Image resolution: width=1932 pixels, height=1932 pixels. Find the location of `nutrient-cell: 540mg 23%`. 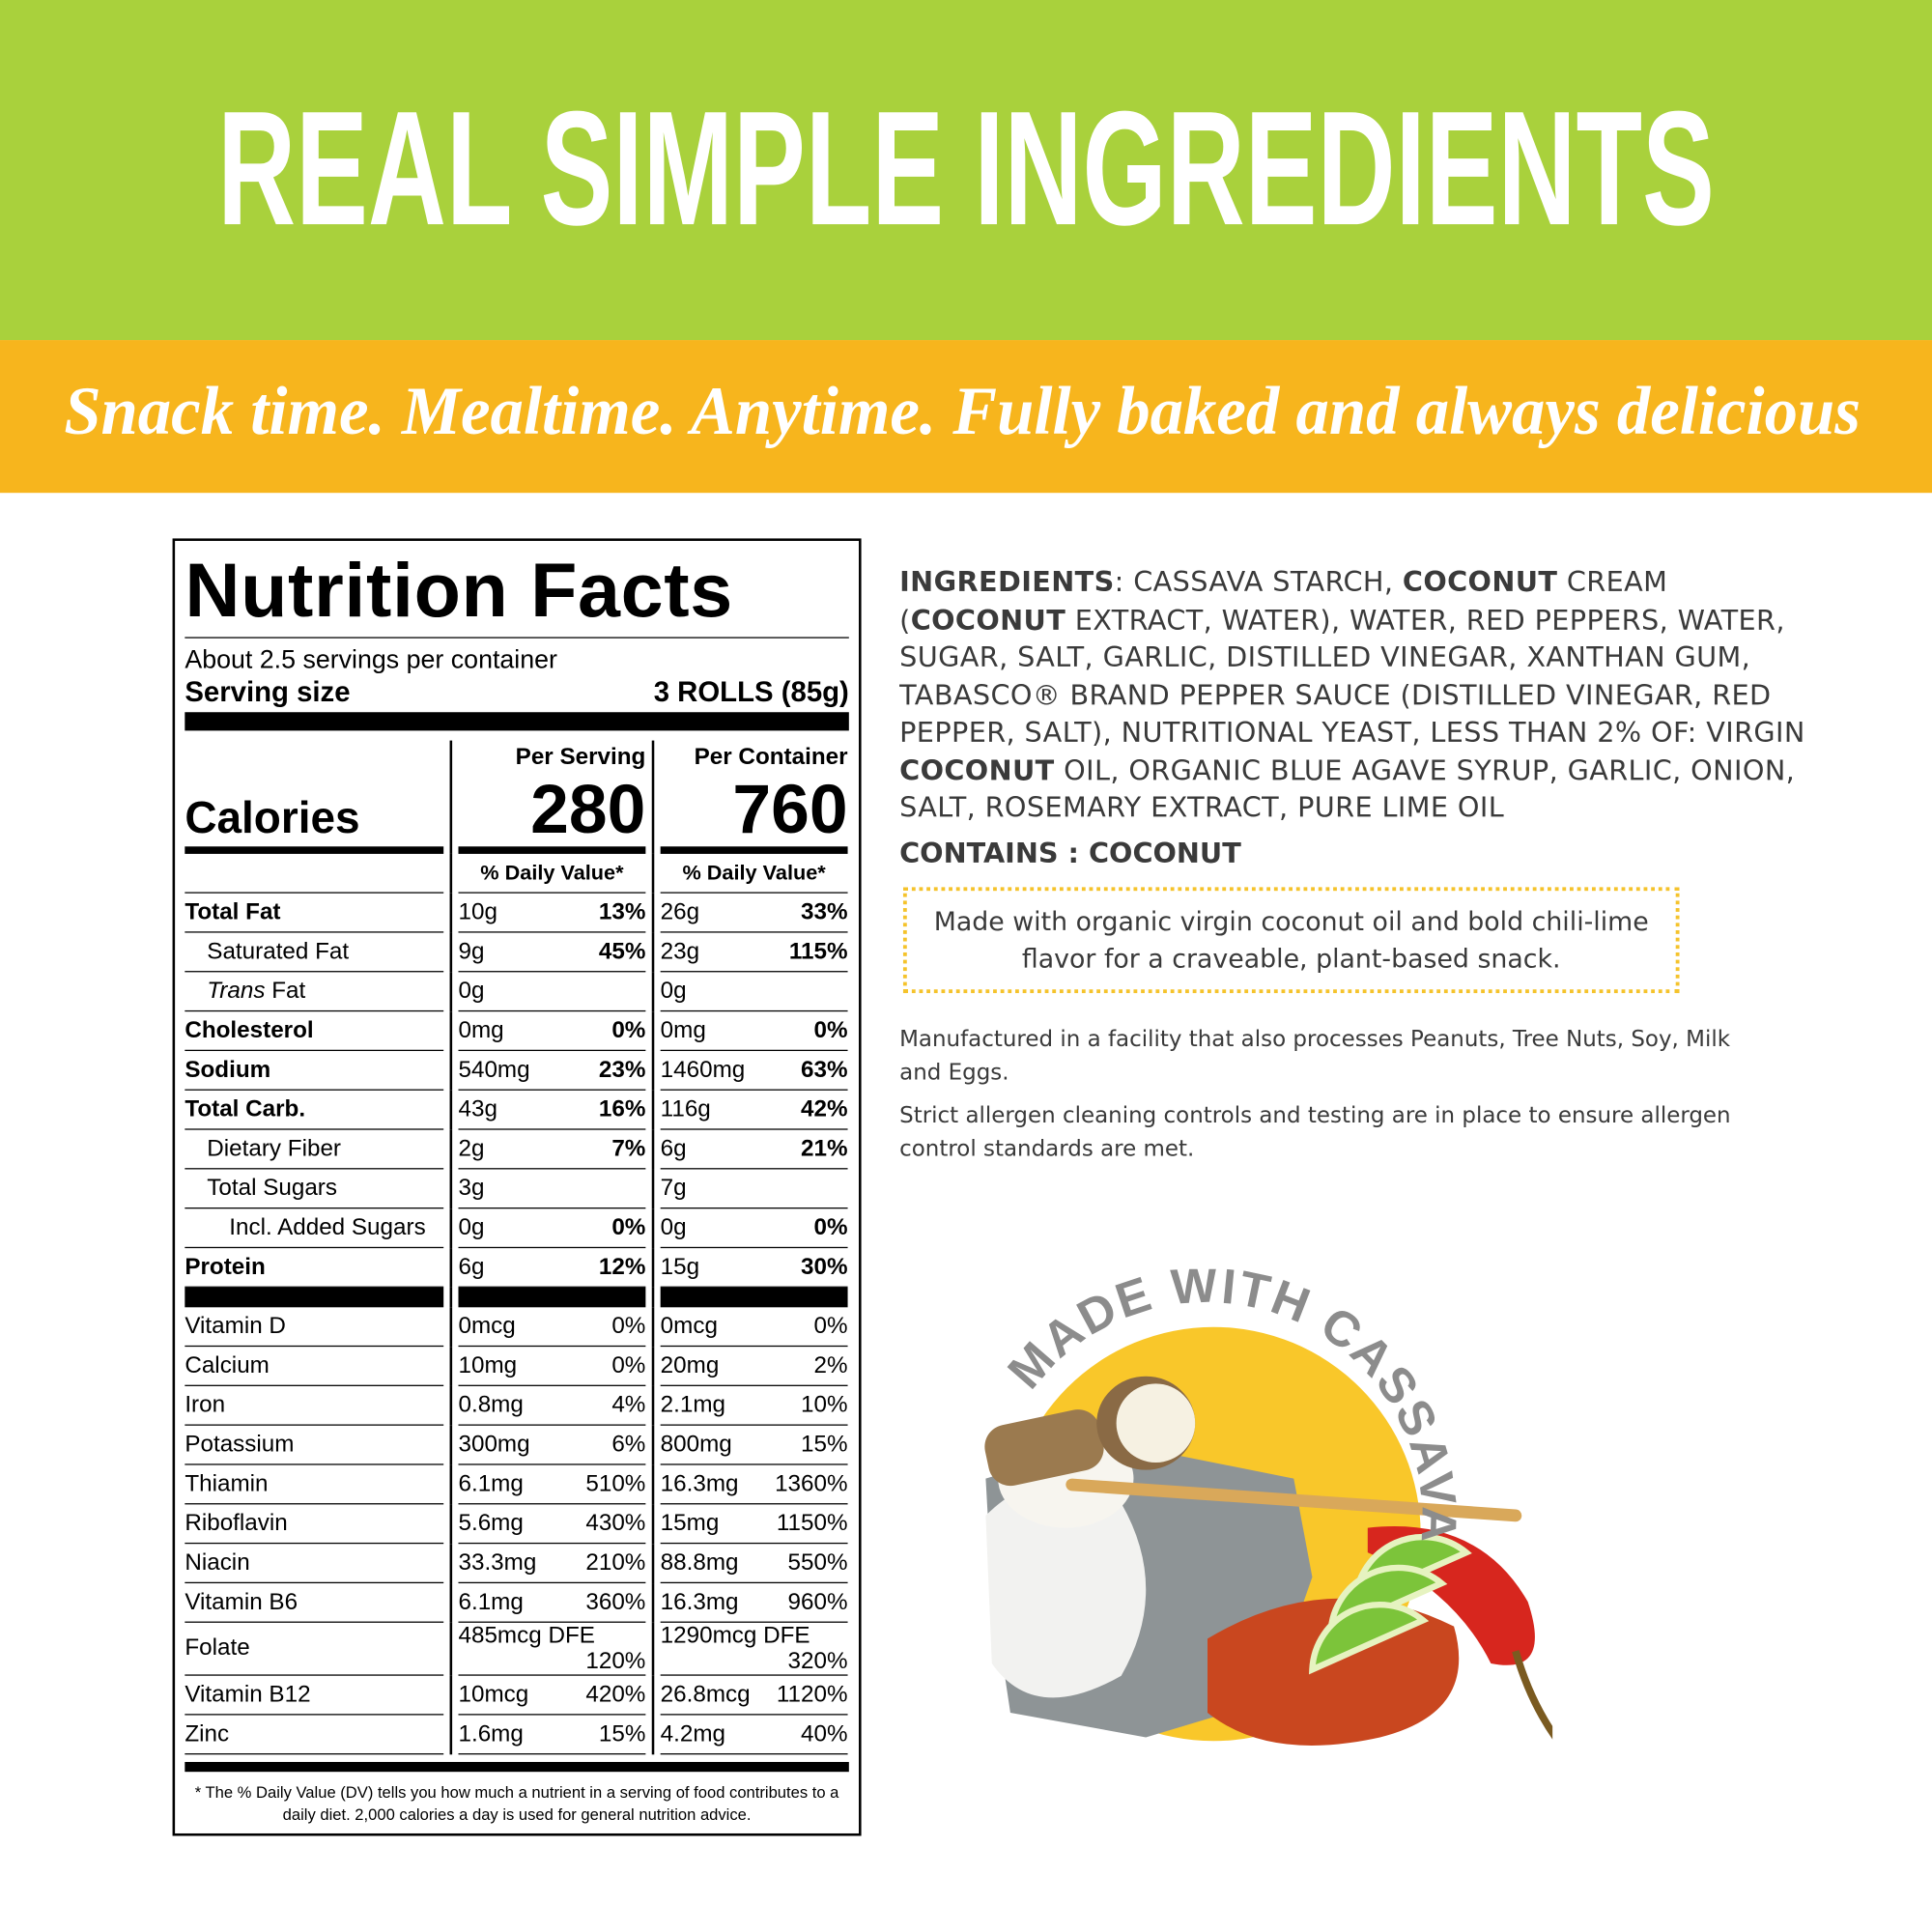

nutrient-cell: 540mg 23% is located at coordinates (552, 1071).